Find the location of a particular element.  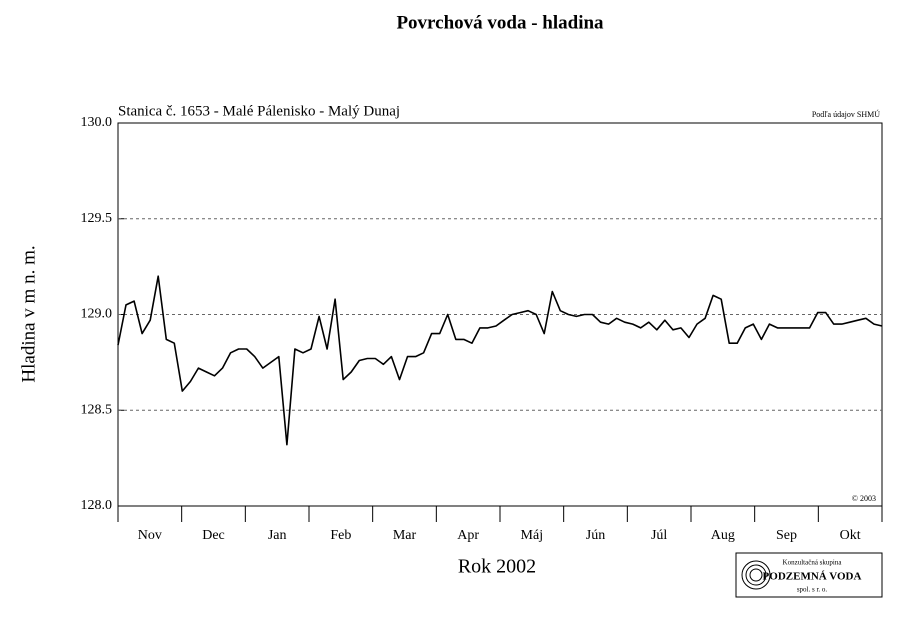

logo-icon is located at coordinates (756, 575).